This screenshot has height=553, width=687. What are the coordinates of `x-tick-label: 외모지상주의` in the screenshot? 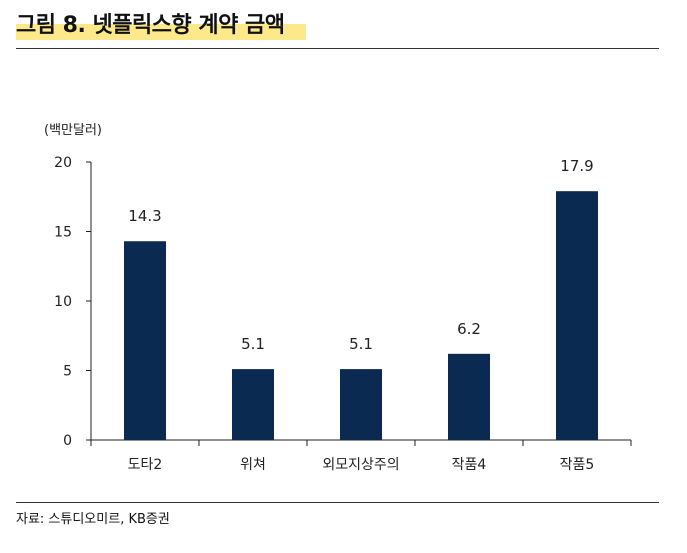 It's located at (360, 465).